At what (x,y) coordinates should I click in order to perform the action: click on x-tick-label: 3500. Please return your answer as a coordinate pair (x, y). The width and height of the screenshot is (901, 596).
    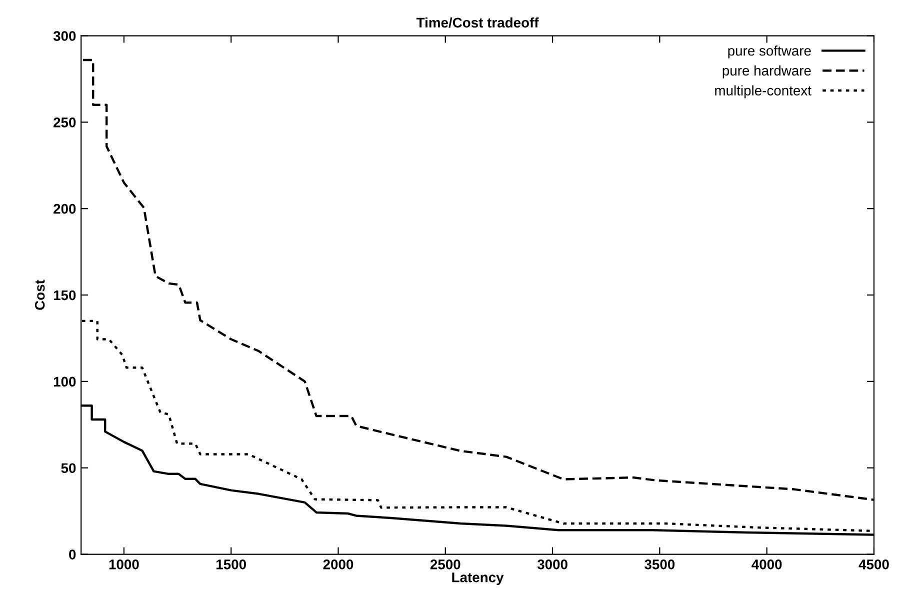
    Looking at the image, I should click on (659, 565).